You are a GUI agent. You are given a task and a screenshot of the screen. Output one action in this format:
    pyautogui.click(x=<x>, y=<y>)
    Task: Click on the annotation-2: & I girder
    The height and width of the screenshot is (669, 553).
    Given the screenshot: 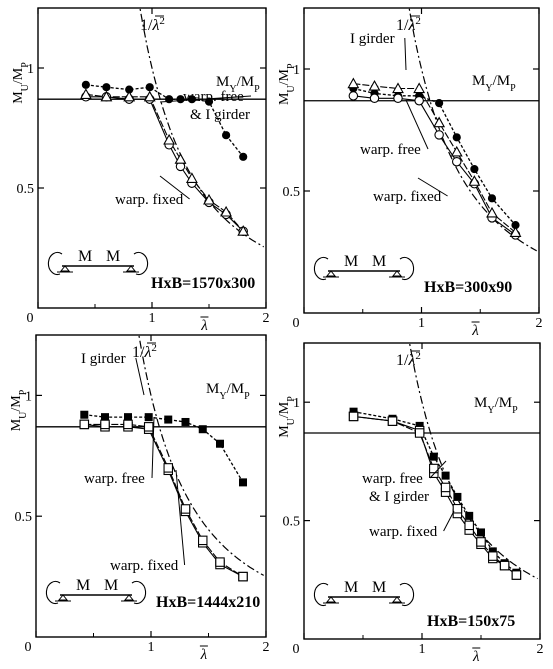 What is the action you would take?
    pyautogui.click(x=399, y=497)
    